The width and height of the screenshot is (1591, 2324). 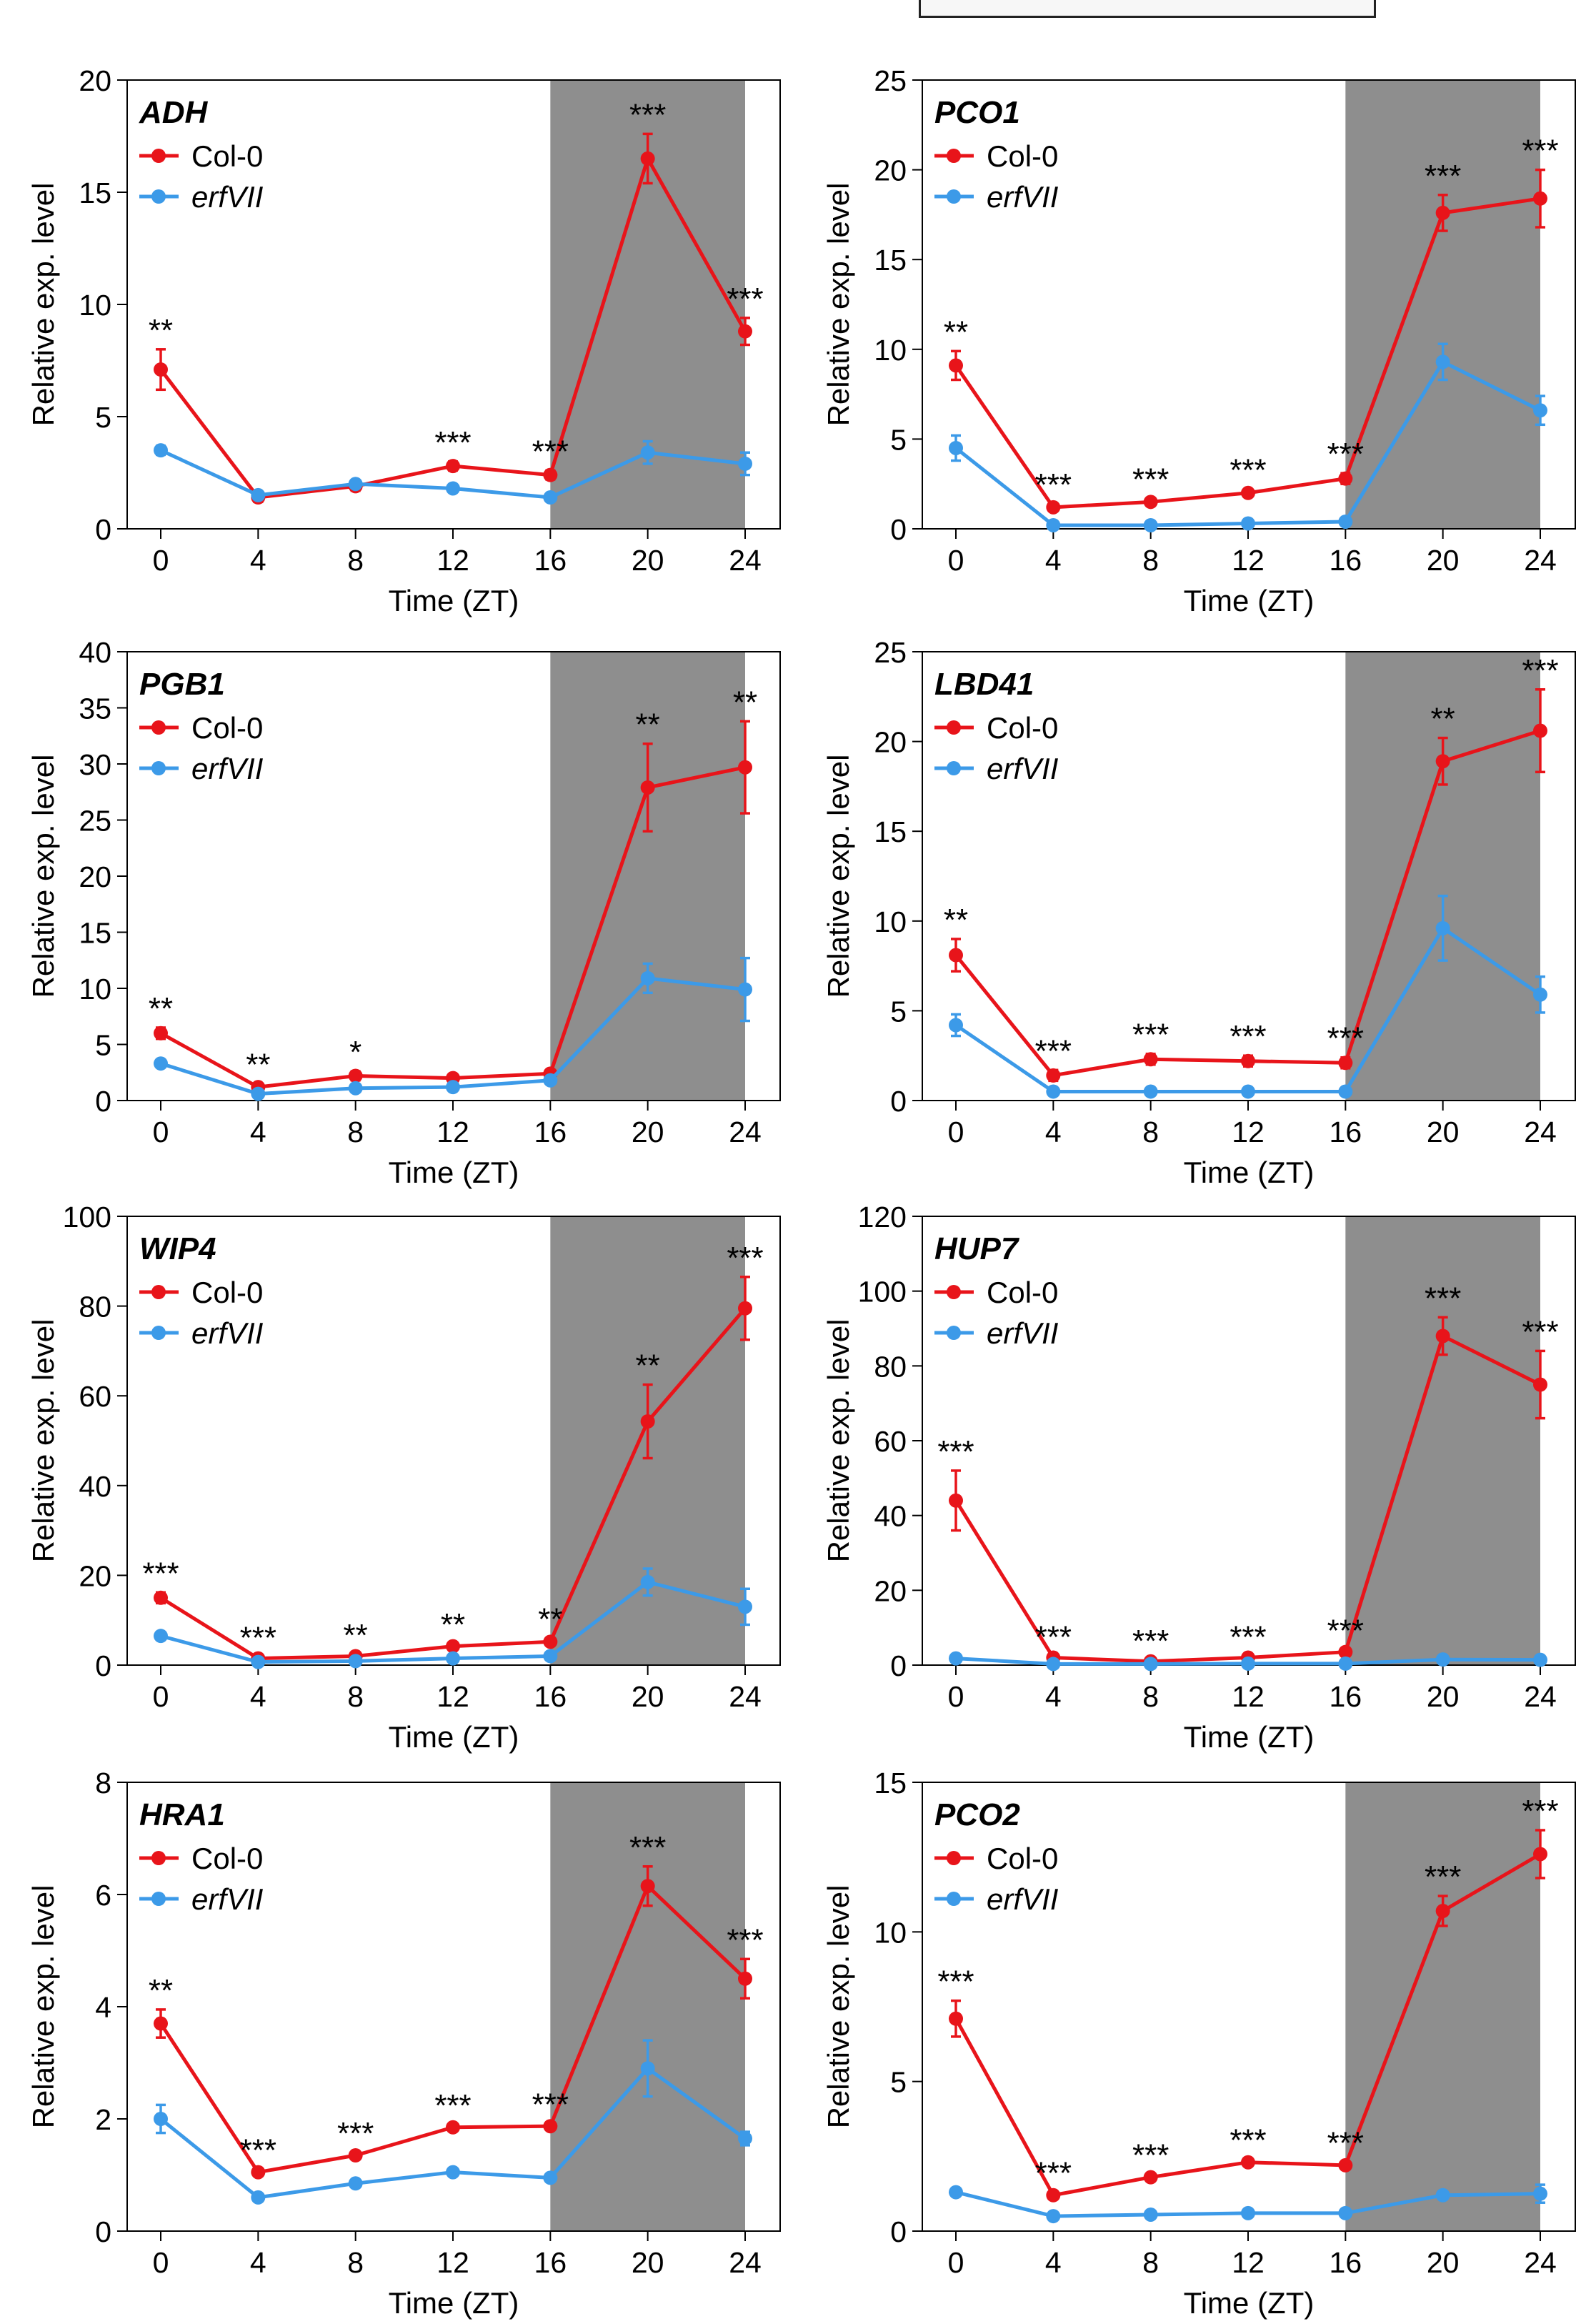 I want to click on x-tick-label: 20, so click(x=1444, y=1696).